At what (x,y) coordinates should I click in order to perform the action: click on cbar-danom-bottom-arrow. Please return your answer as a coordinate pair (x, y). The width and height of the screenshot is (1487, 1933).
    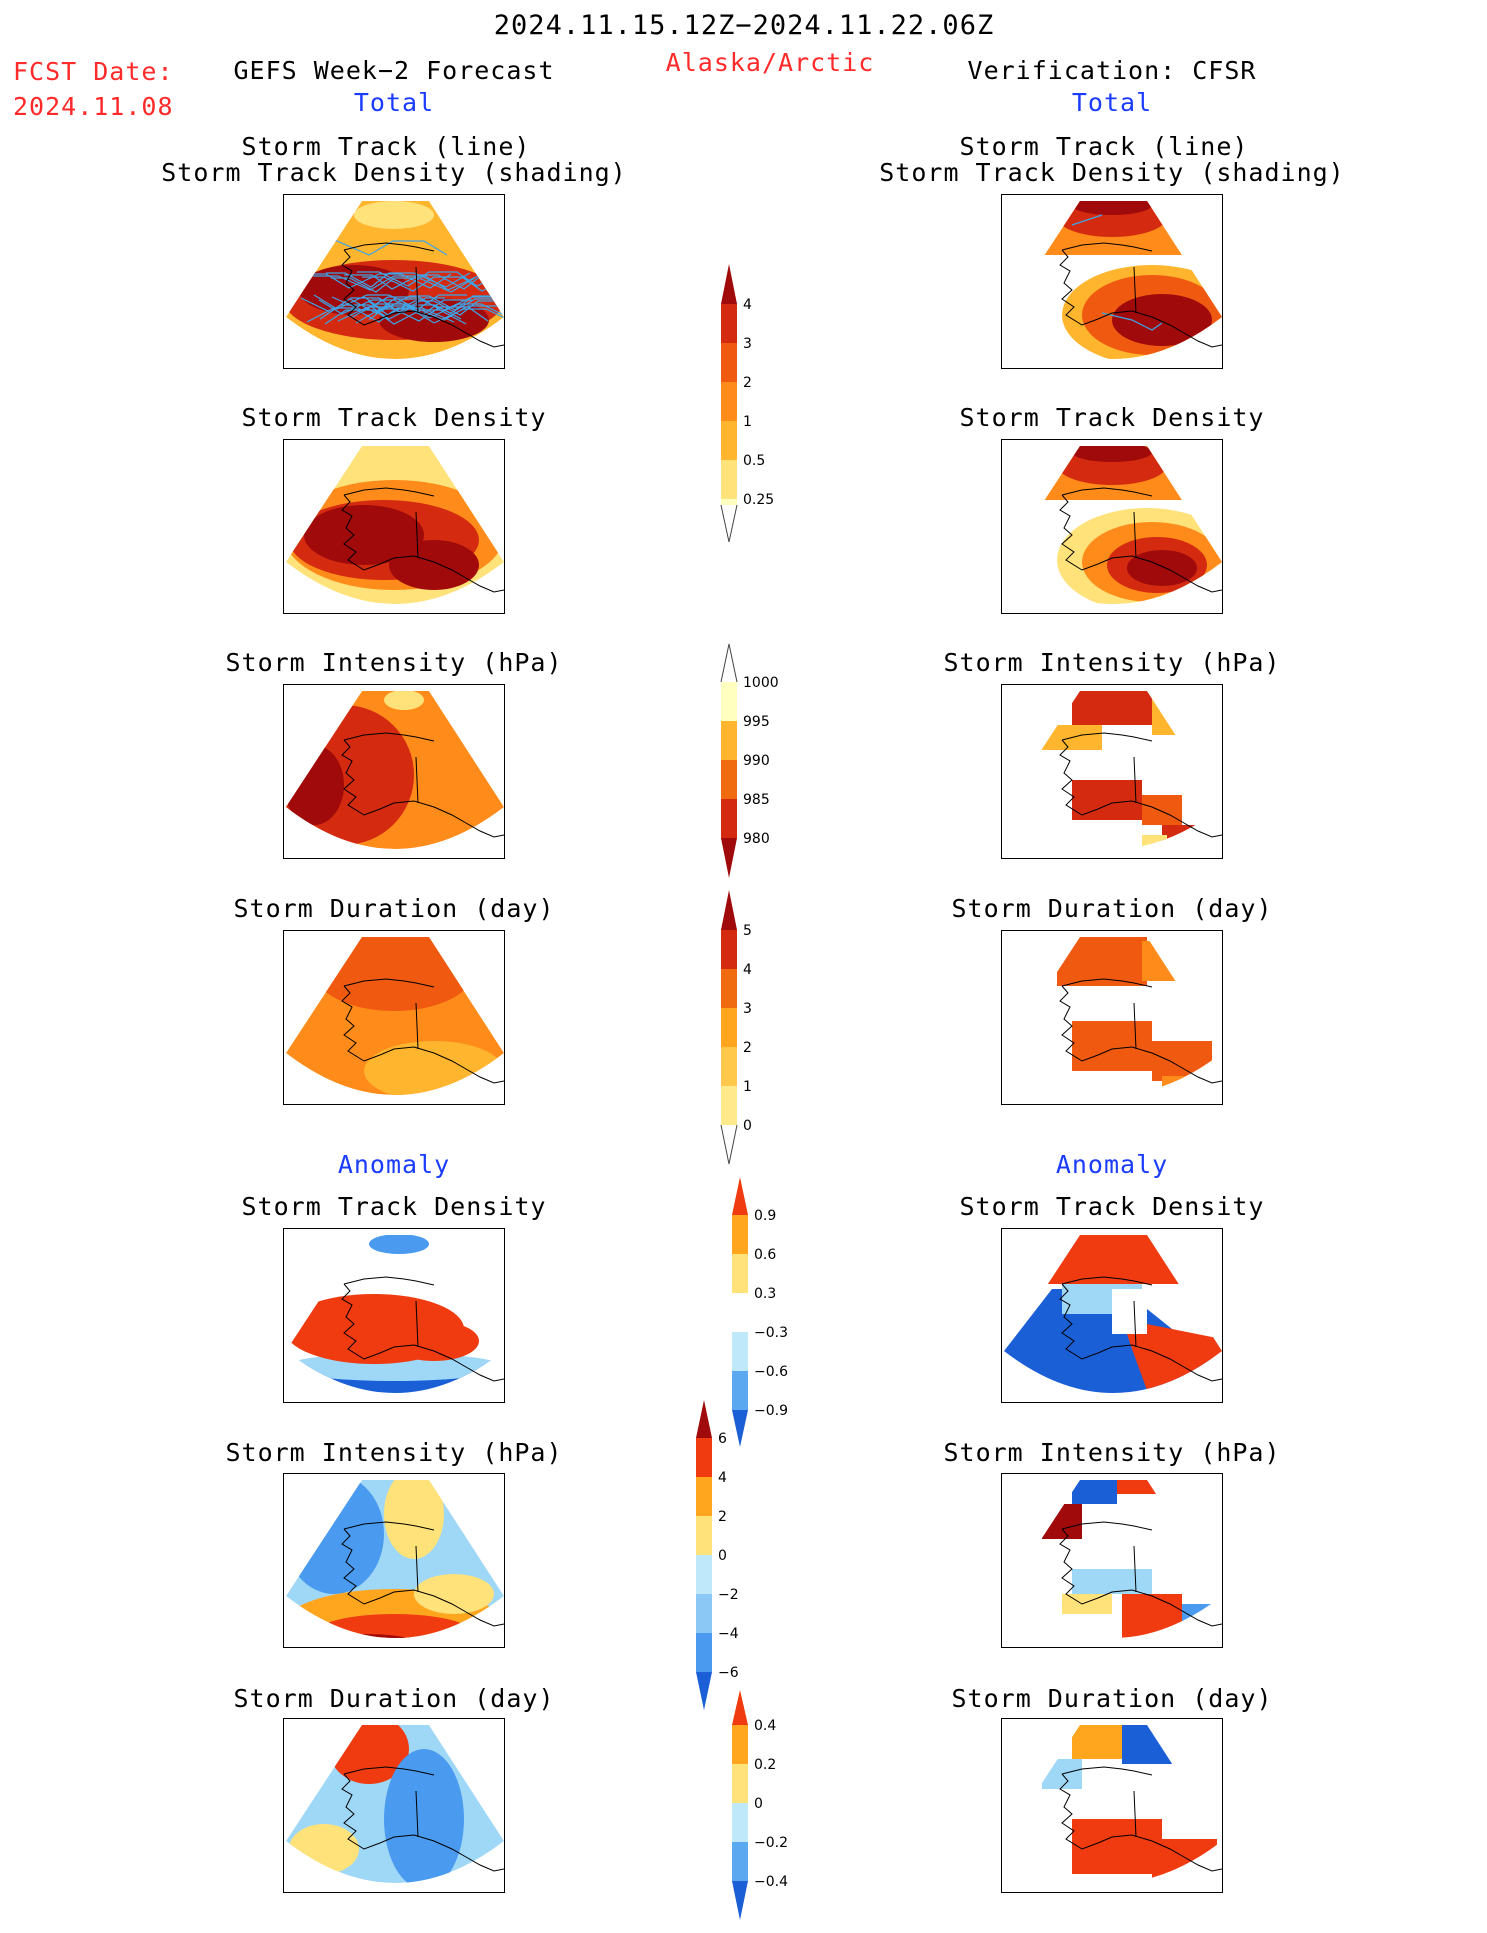
    Looking at the image, I should click on (740, 1428).